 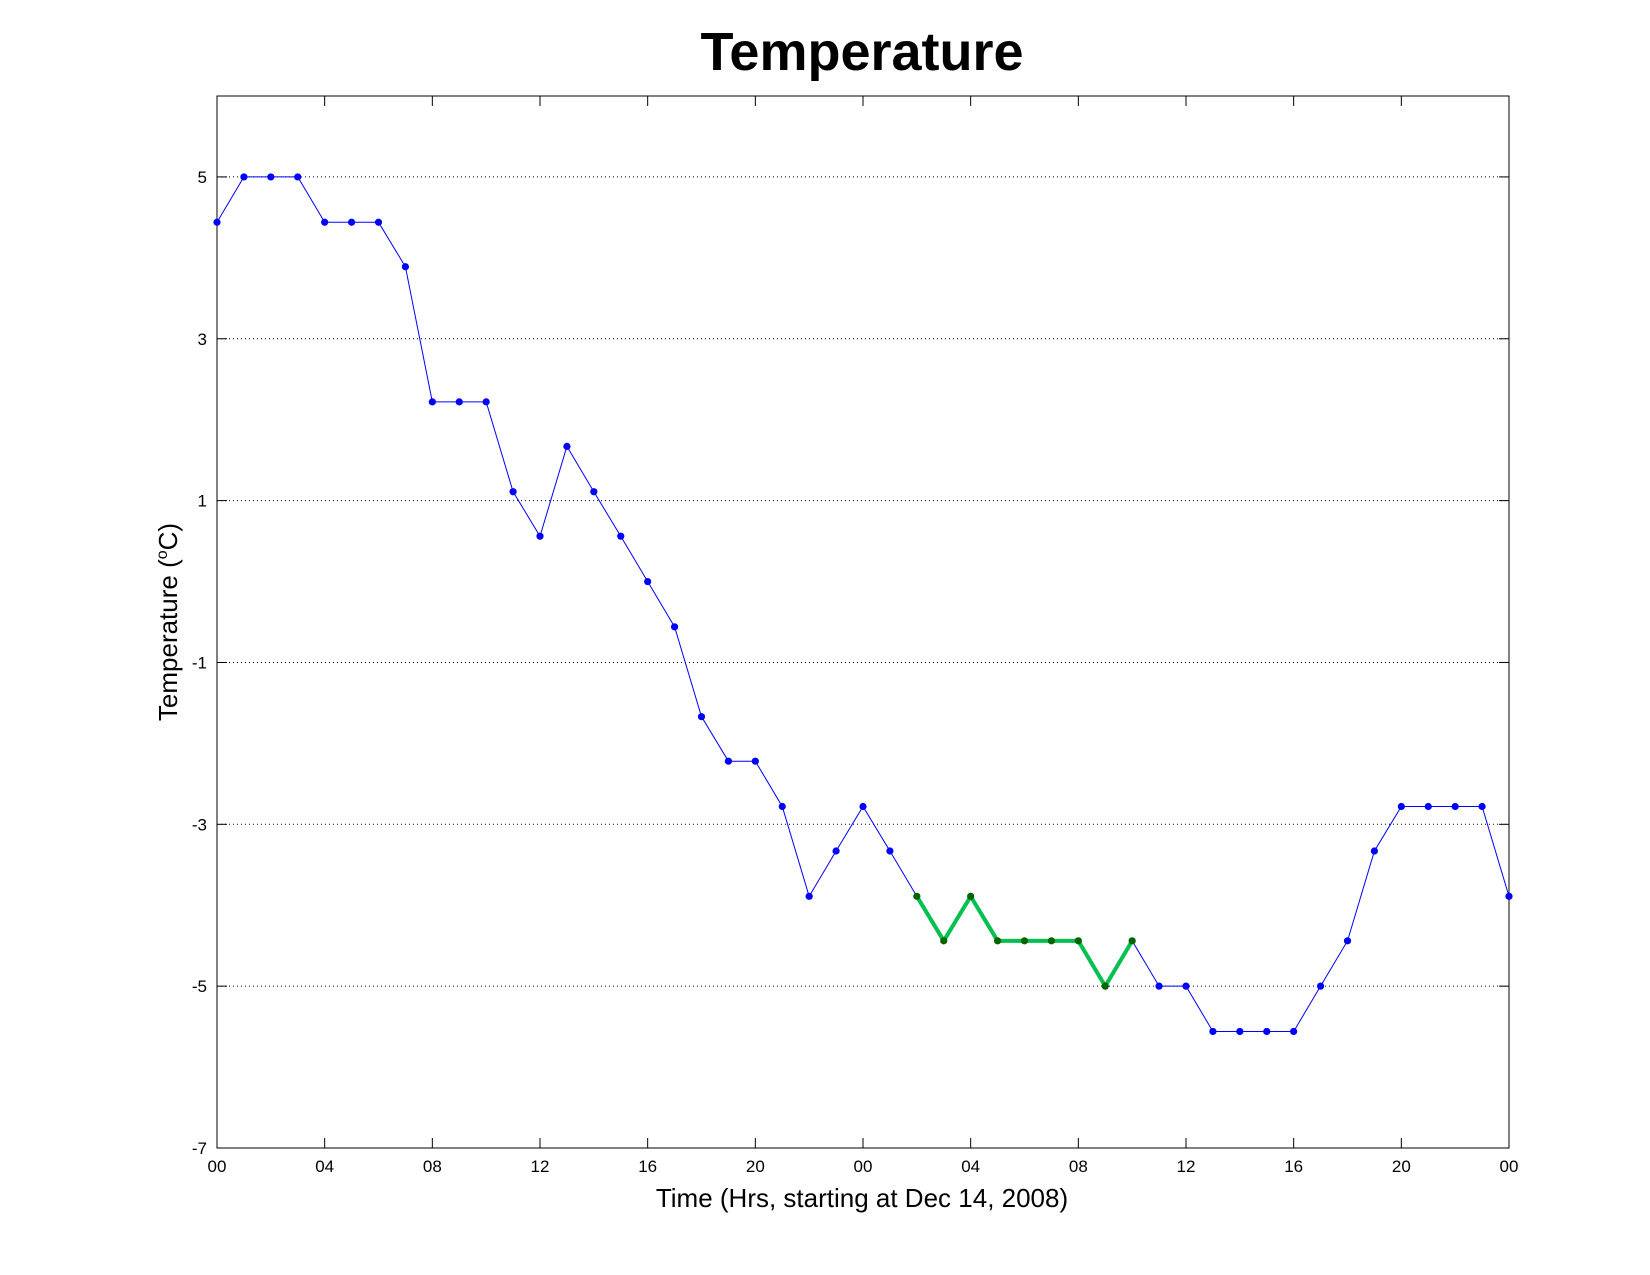 I want to click on y-axis-label-end: C), so click(x=168, y=536).